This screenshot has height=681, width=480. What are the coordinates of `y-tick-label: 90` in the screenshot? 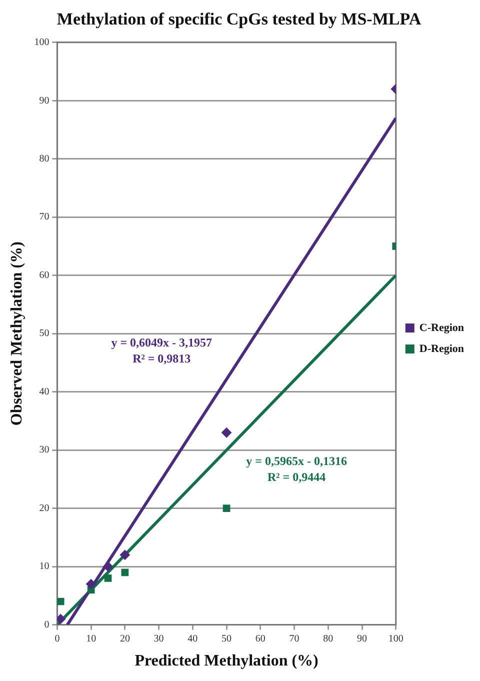 It's located at (44, 100).